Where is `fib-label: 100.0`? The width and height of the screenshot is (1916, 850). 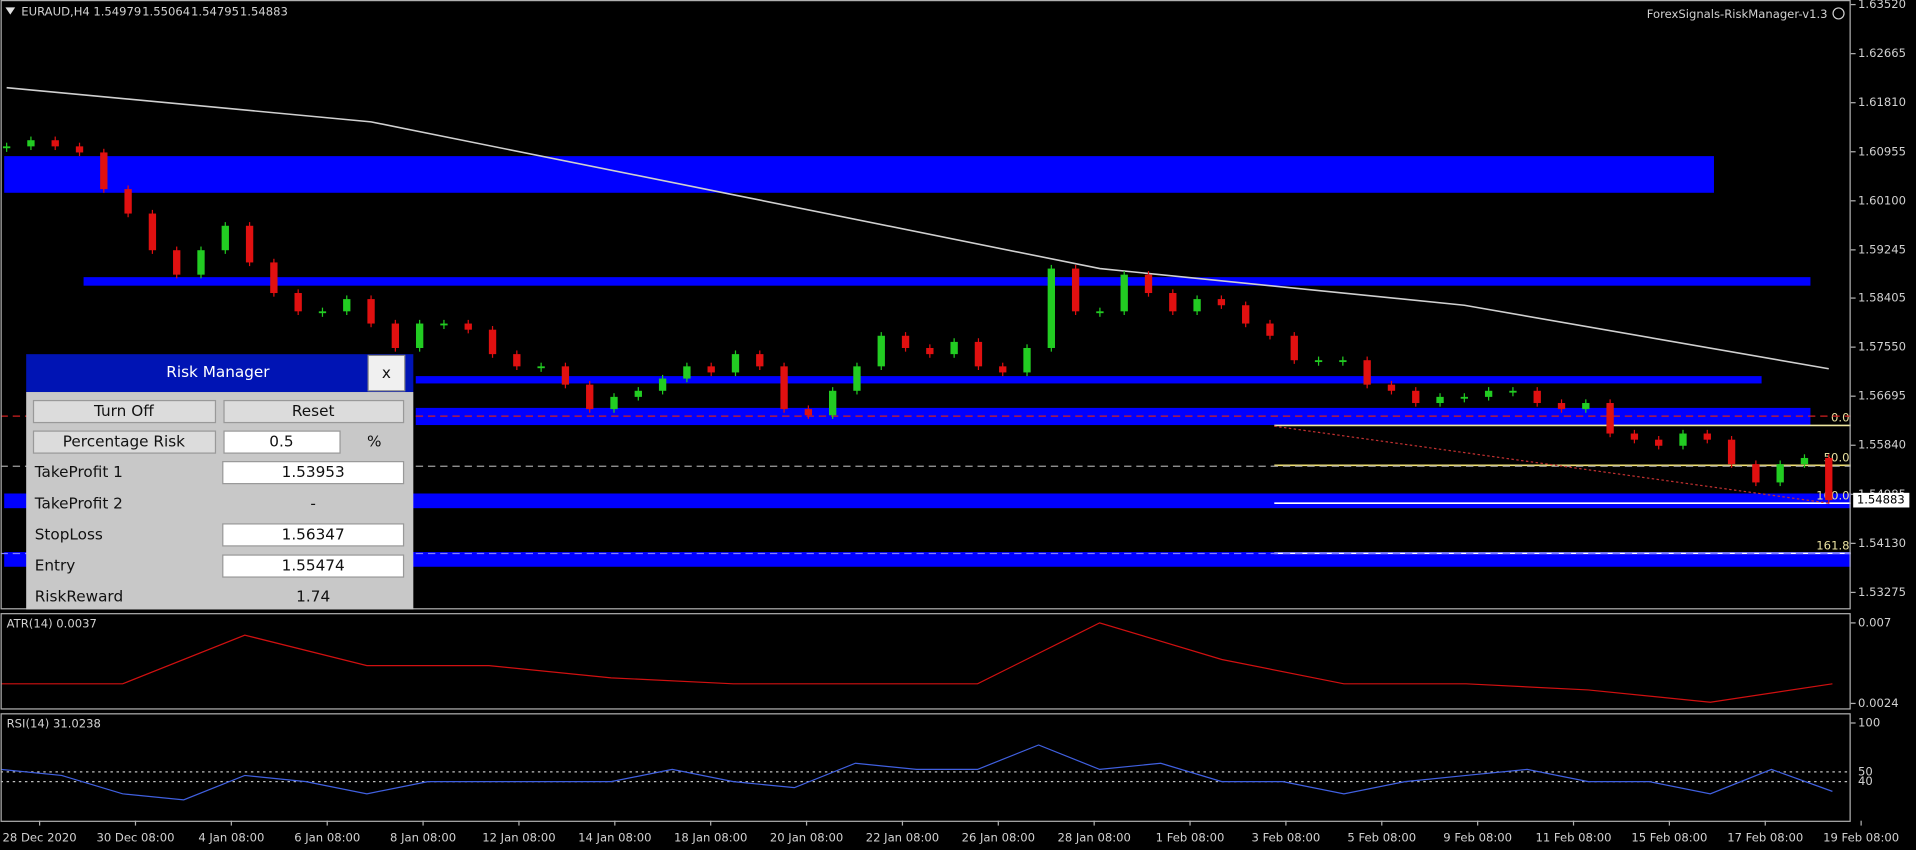 fib-label: 100.0 is located at coordinates (1832, 495).